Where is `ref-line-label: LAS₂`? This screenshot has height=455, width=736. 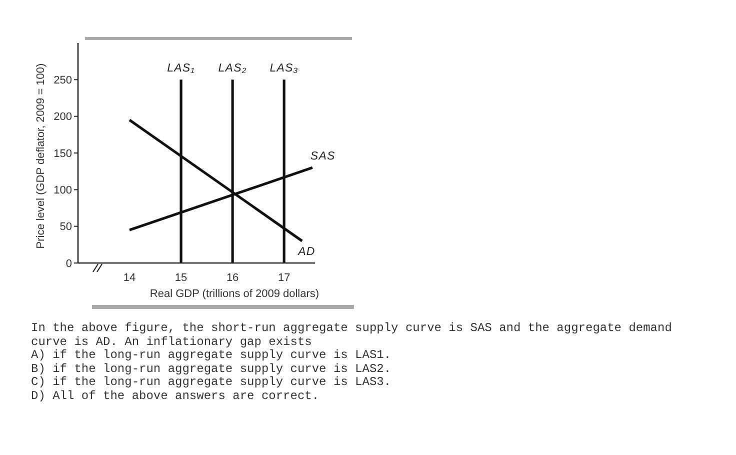
ref-line-label: LAS₂ is located at coordinates (232, 68).